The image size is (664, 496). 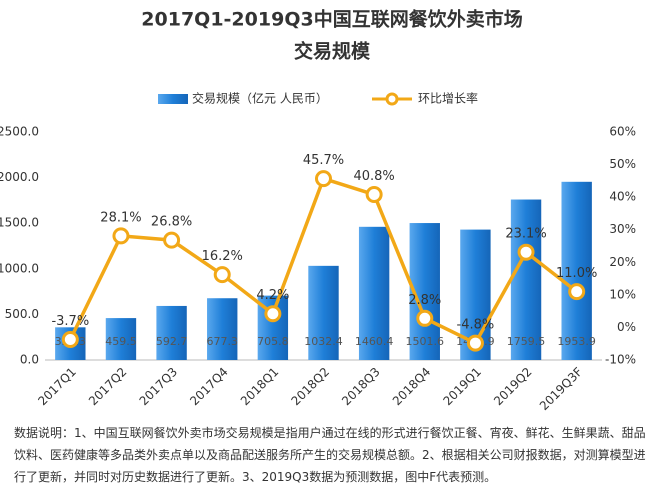 I want to click on bar-value-label: 705.8, so click(x=273, y=341).